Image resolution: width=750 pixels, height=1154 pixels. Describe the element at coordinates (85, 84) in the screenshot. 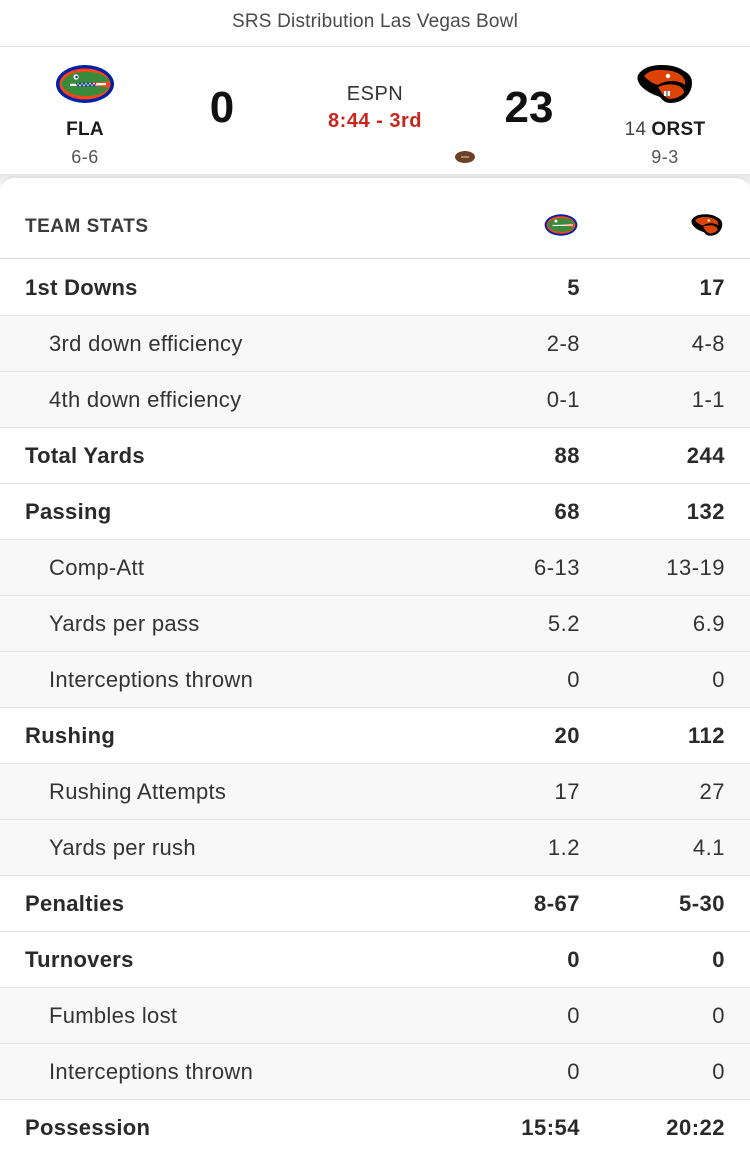

I see `florida-gator-logo-icon` at that location.